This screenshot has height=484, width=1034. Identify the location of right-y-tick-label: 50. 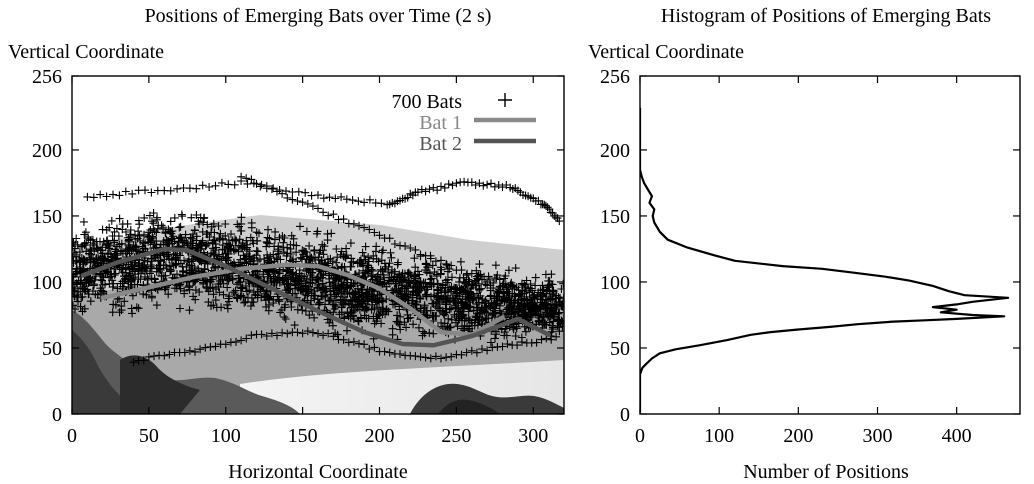
(620, 349).